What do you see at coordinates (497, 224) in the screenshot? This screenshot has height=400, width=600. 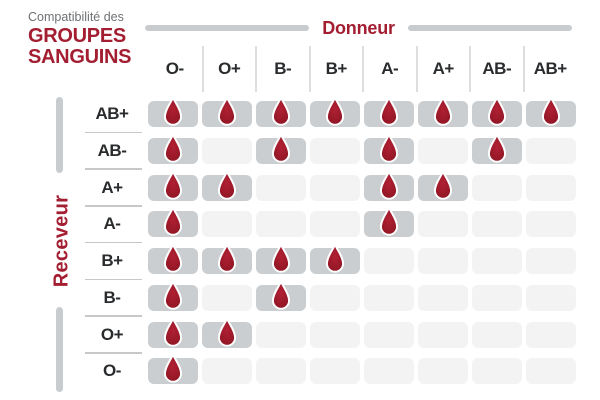 I see `cell-receiver-A--donor-AB-` at bounding box center [497, 224].